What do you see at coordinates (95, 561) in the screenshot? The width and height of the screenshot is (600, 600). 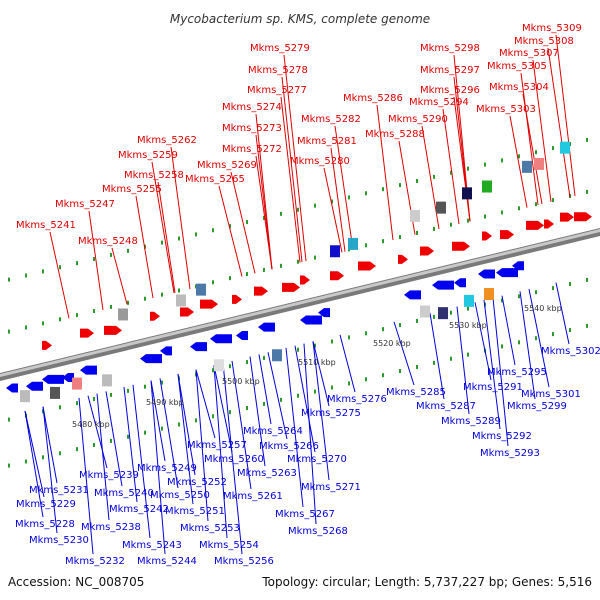 I see `gene-label: Mkms_5232` at bounding box center [95, 561].